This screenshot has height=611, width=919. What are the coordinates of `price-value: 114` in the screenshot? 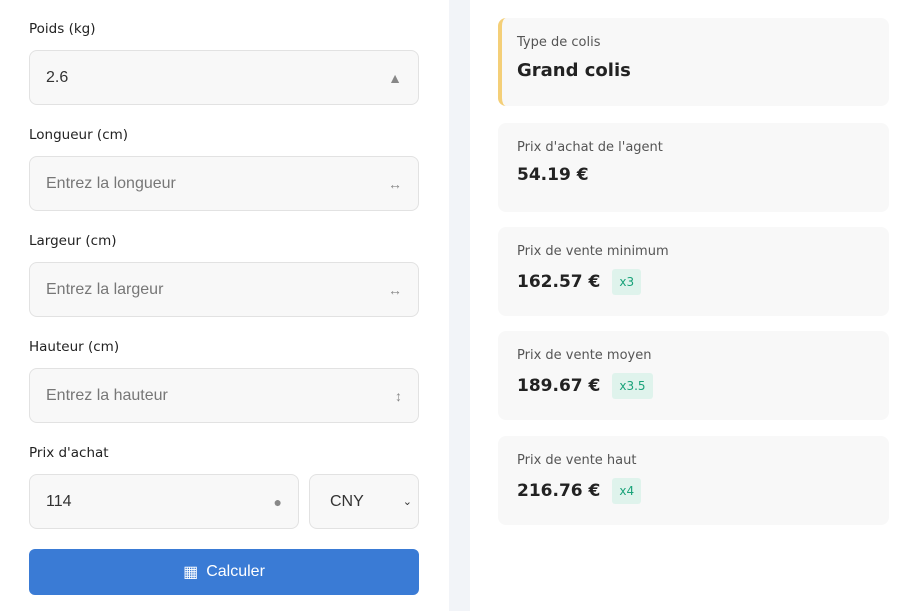 It's located at (59, 501).